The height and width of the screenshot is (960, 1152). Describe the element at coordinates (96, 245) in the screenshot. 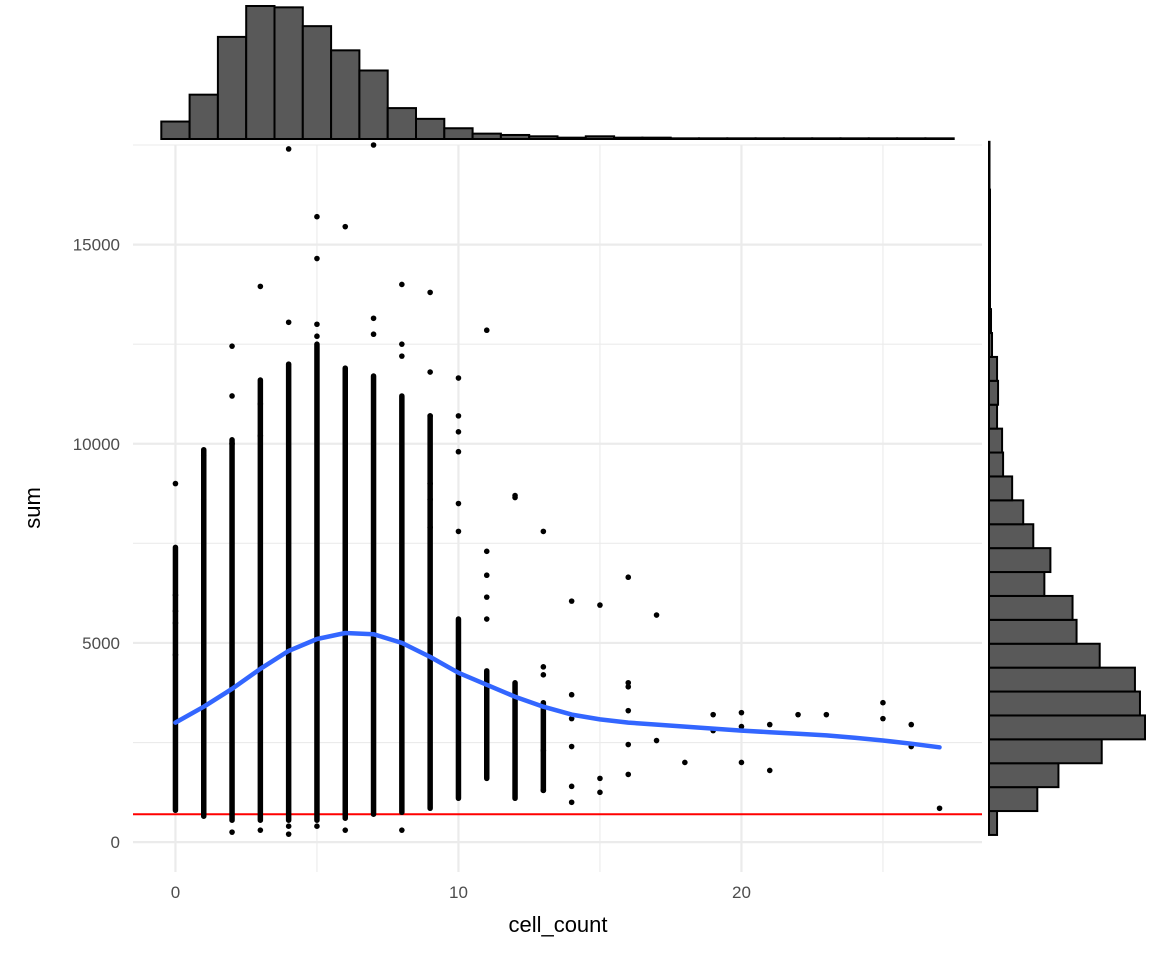

I see `y-tick-label: 15000` at that location.